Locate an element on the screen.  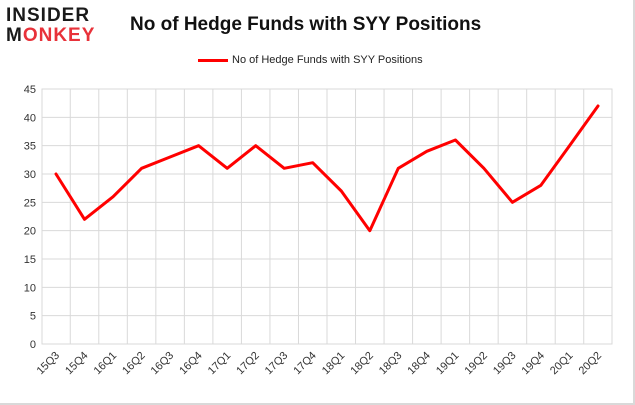
x-tick-label: 17Q1 is located at coordinates (220, 364).